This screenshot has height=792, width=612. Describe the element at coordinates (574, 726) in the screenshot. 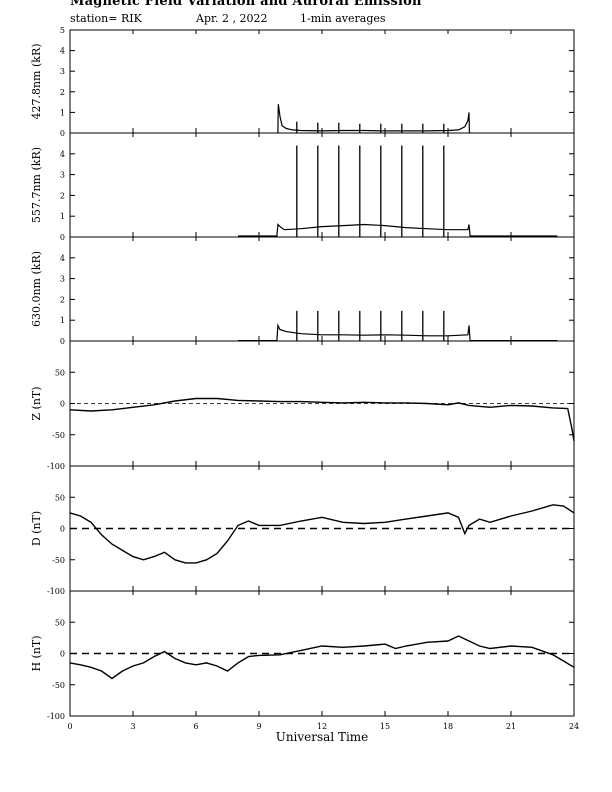

I see `x-tick-label: 24` at that location.